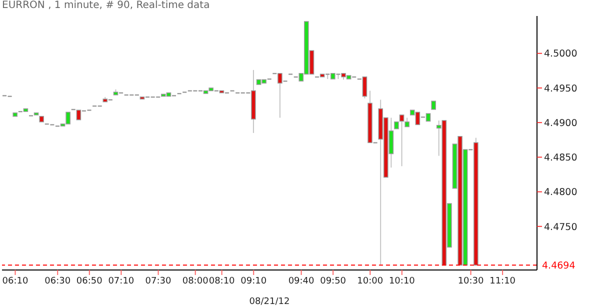 This screenshot has width=590, height=308. I want to click on x-tick-label: 06:10, so click(15, 281).